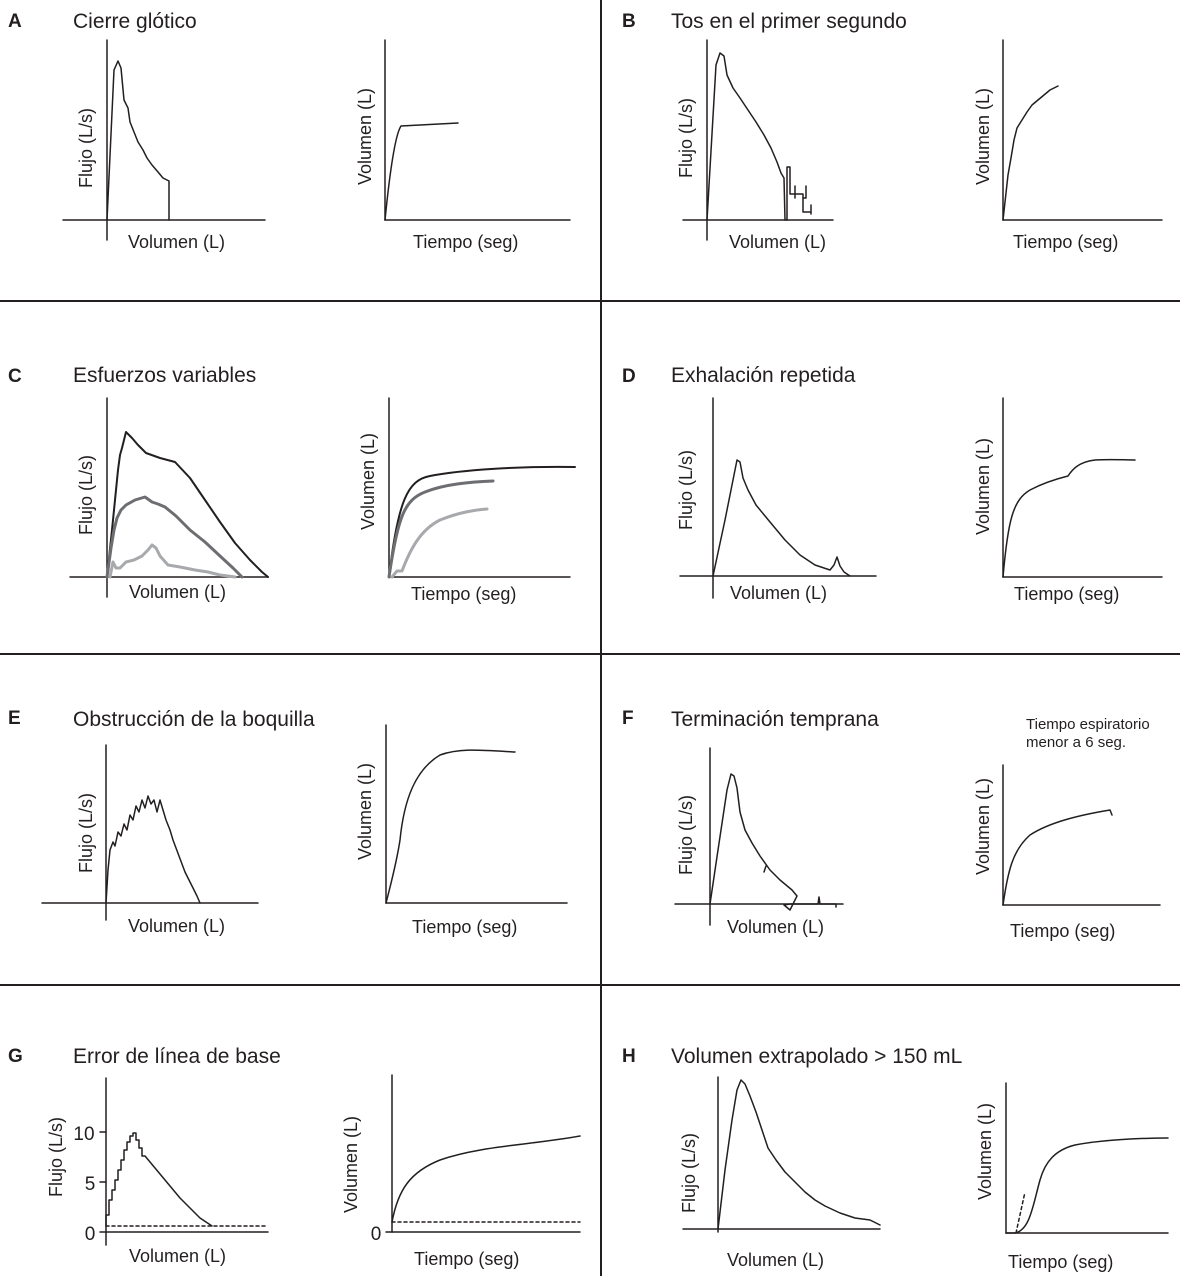 Image resolution: width=1180 pixels, height=1276 pixels. I want to click on flow-volume-artifact, so click(765, 869).